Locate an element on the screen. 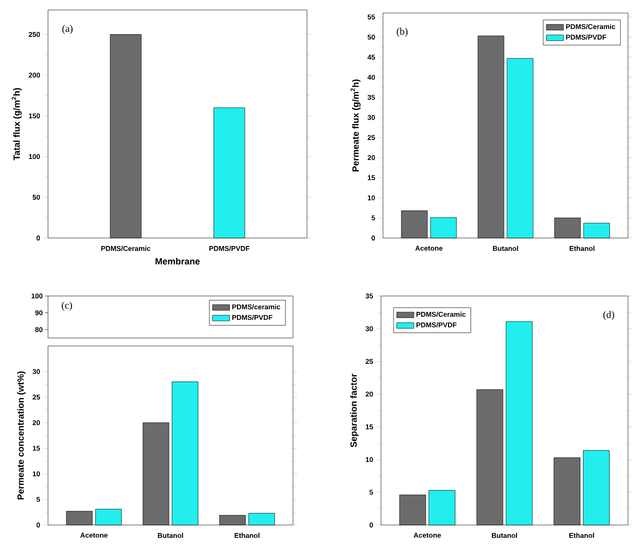 The height and width of the screenshot is (551, 634). y-axis-title: Separation factor is located at coordinates (354, 411).